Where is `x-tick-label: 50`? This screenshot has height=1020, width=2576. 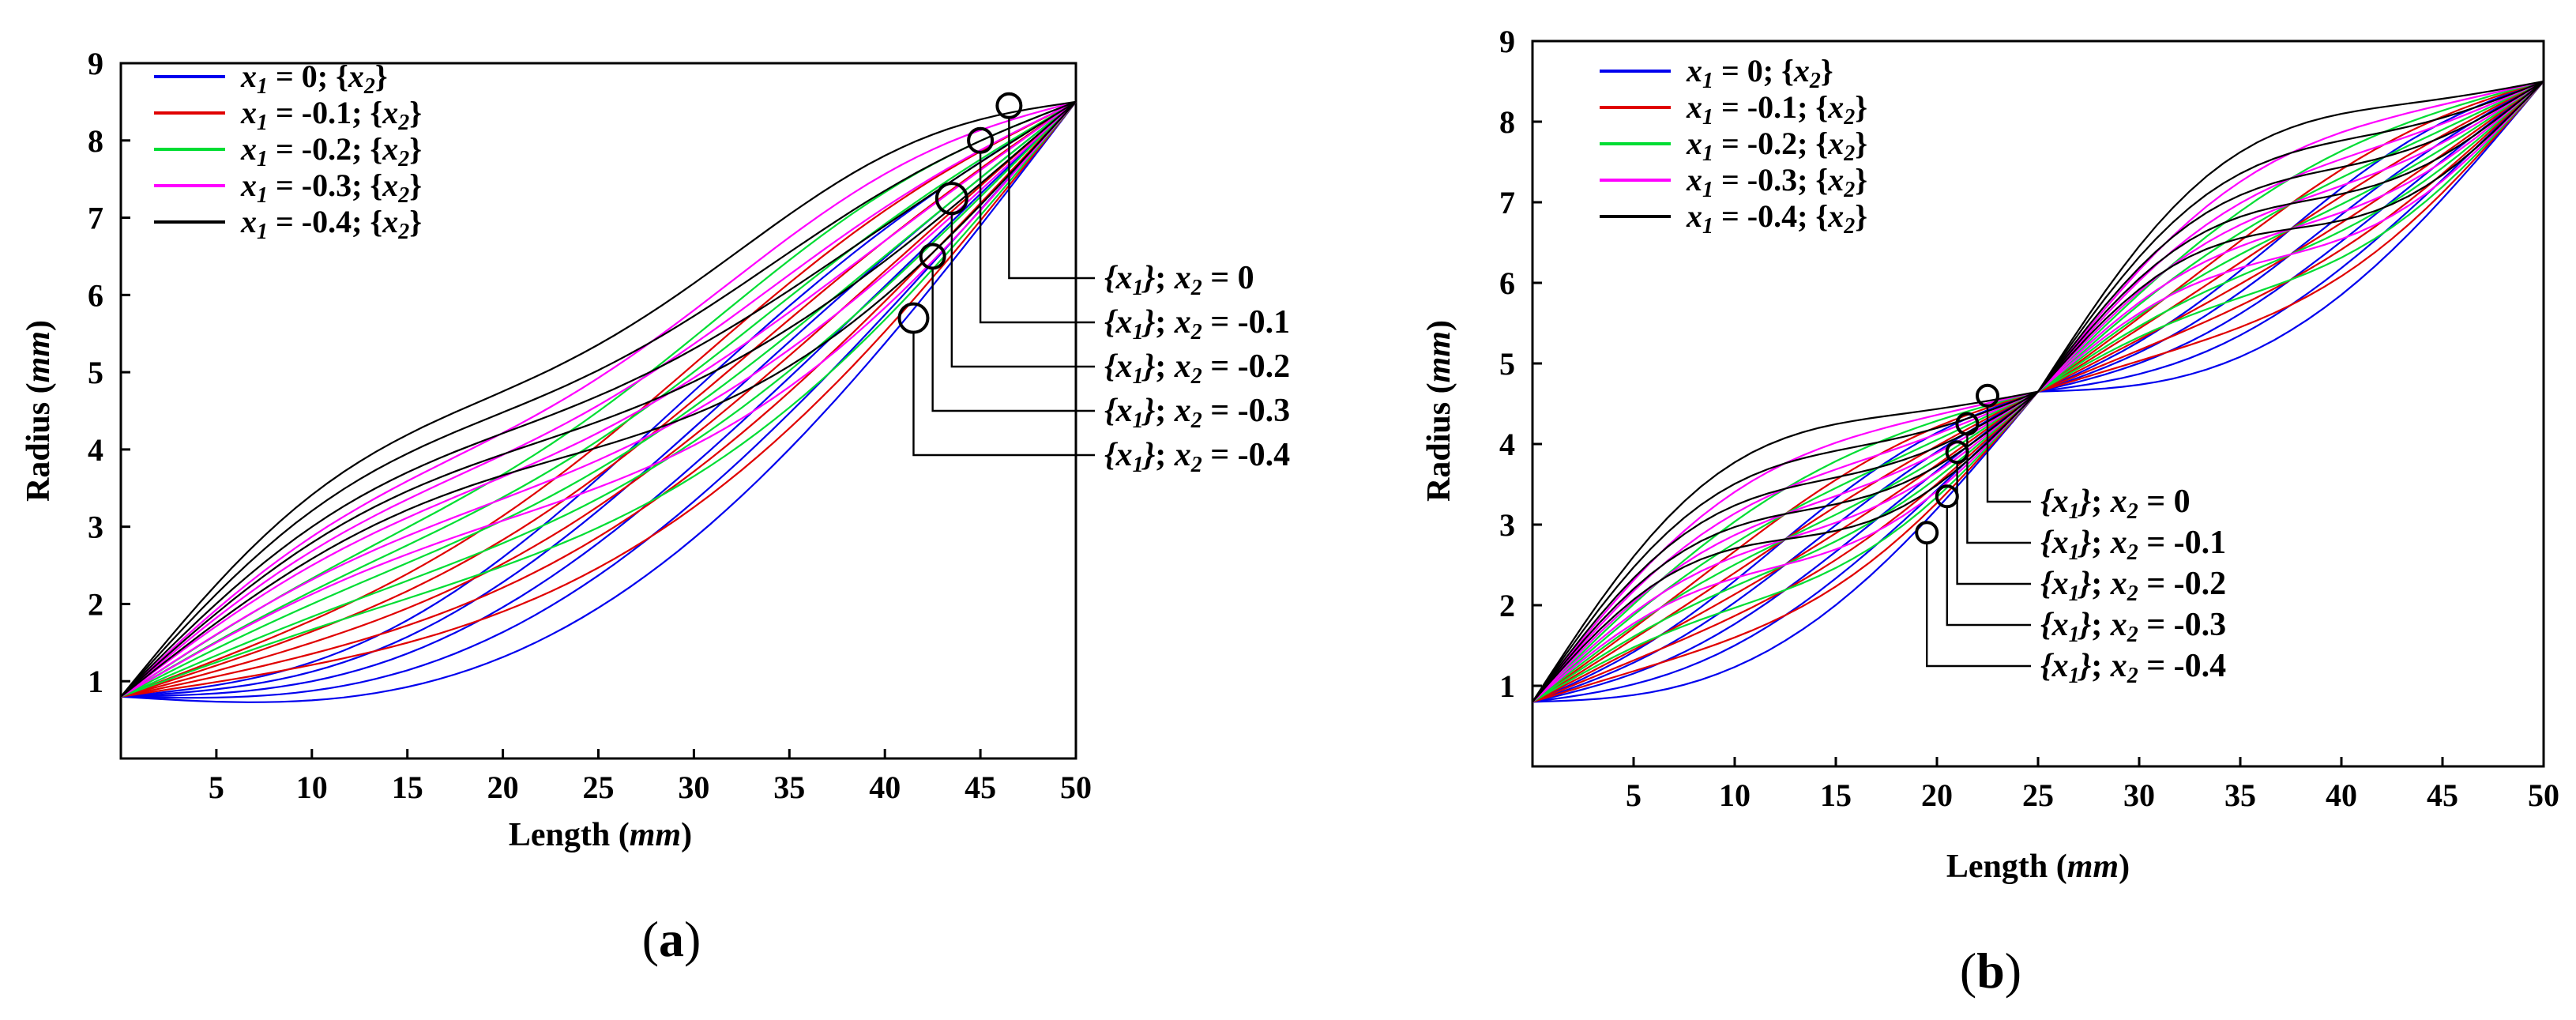
x-tick-label: 50 is located at coordinates (2543, 795).